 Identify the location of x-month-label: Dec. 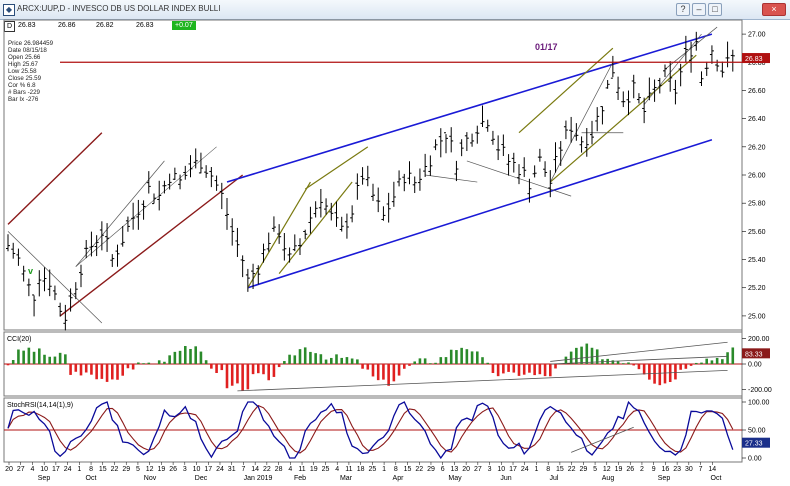
(201, 478).